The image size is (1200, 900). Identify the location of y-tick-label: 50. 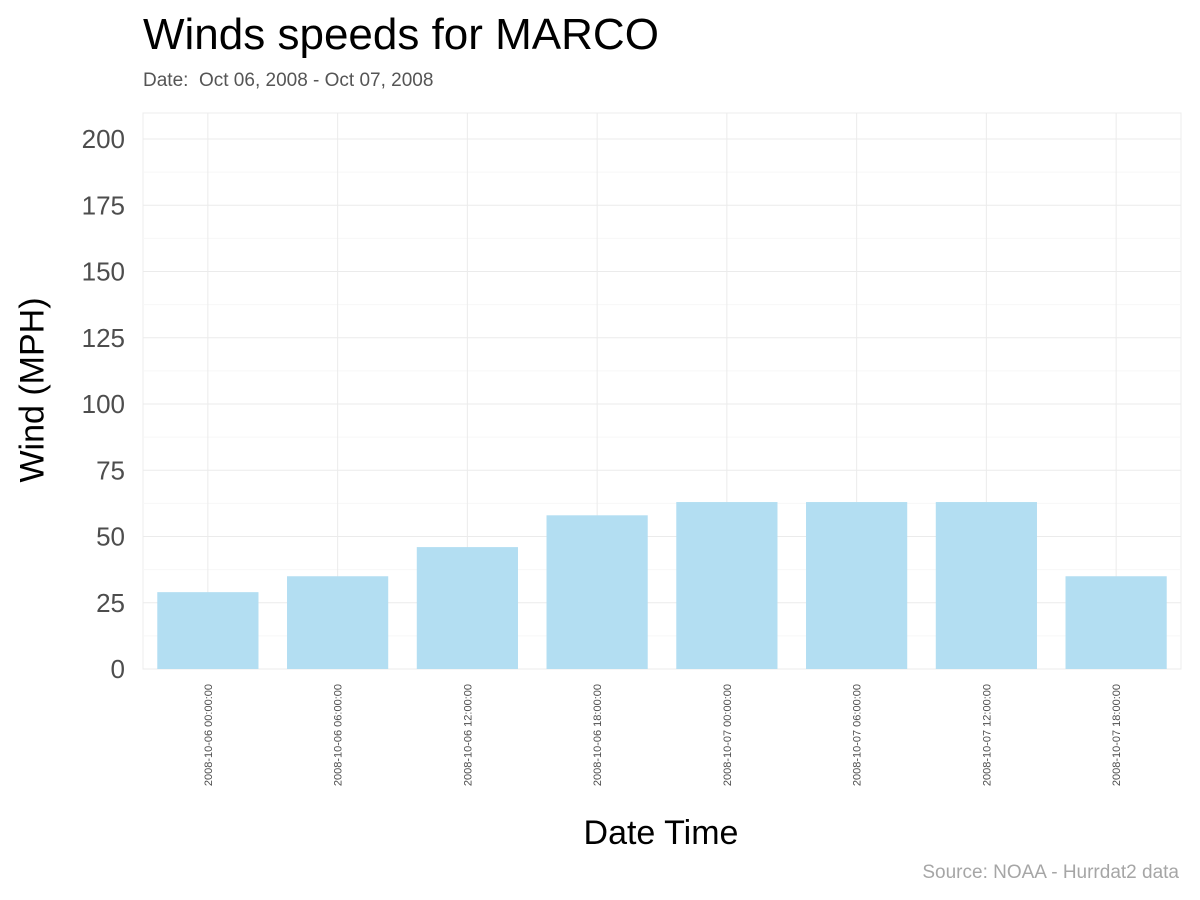
(110, 537).